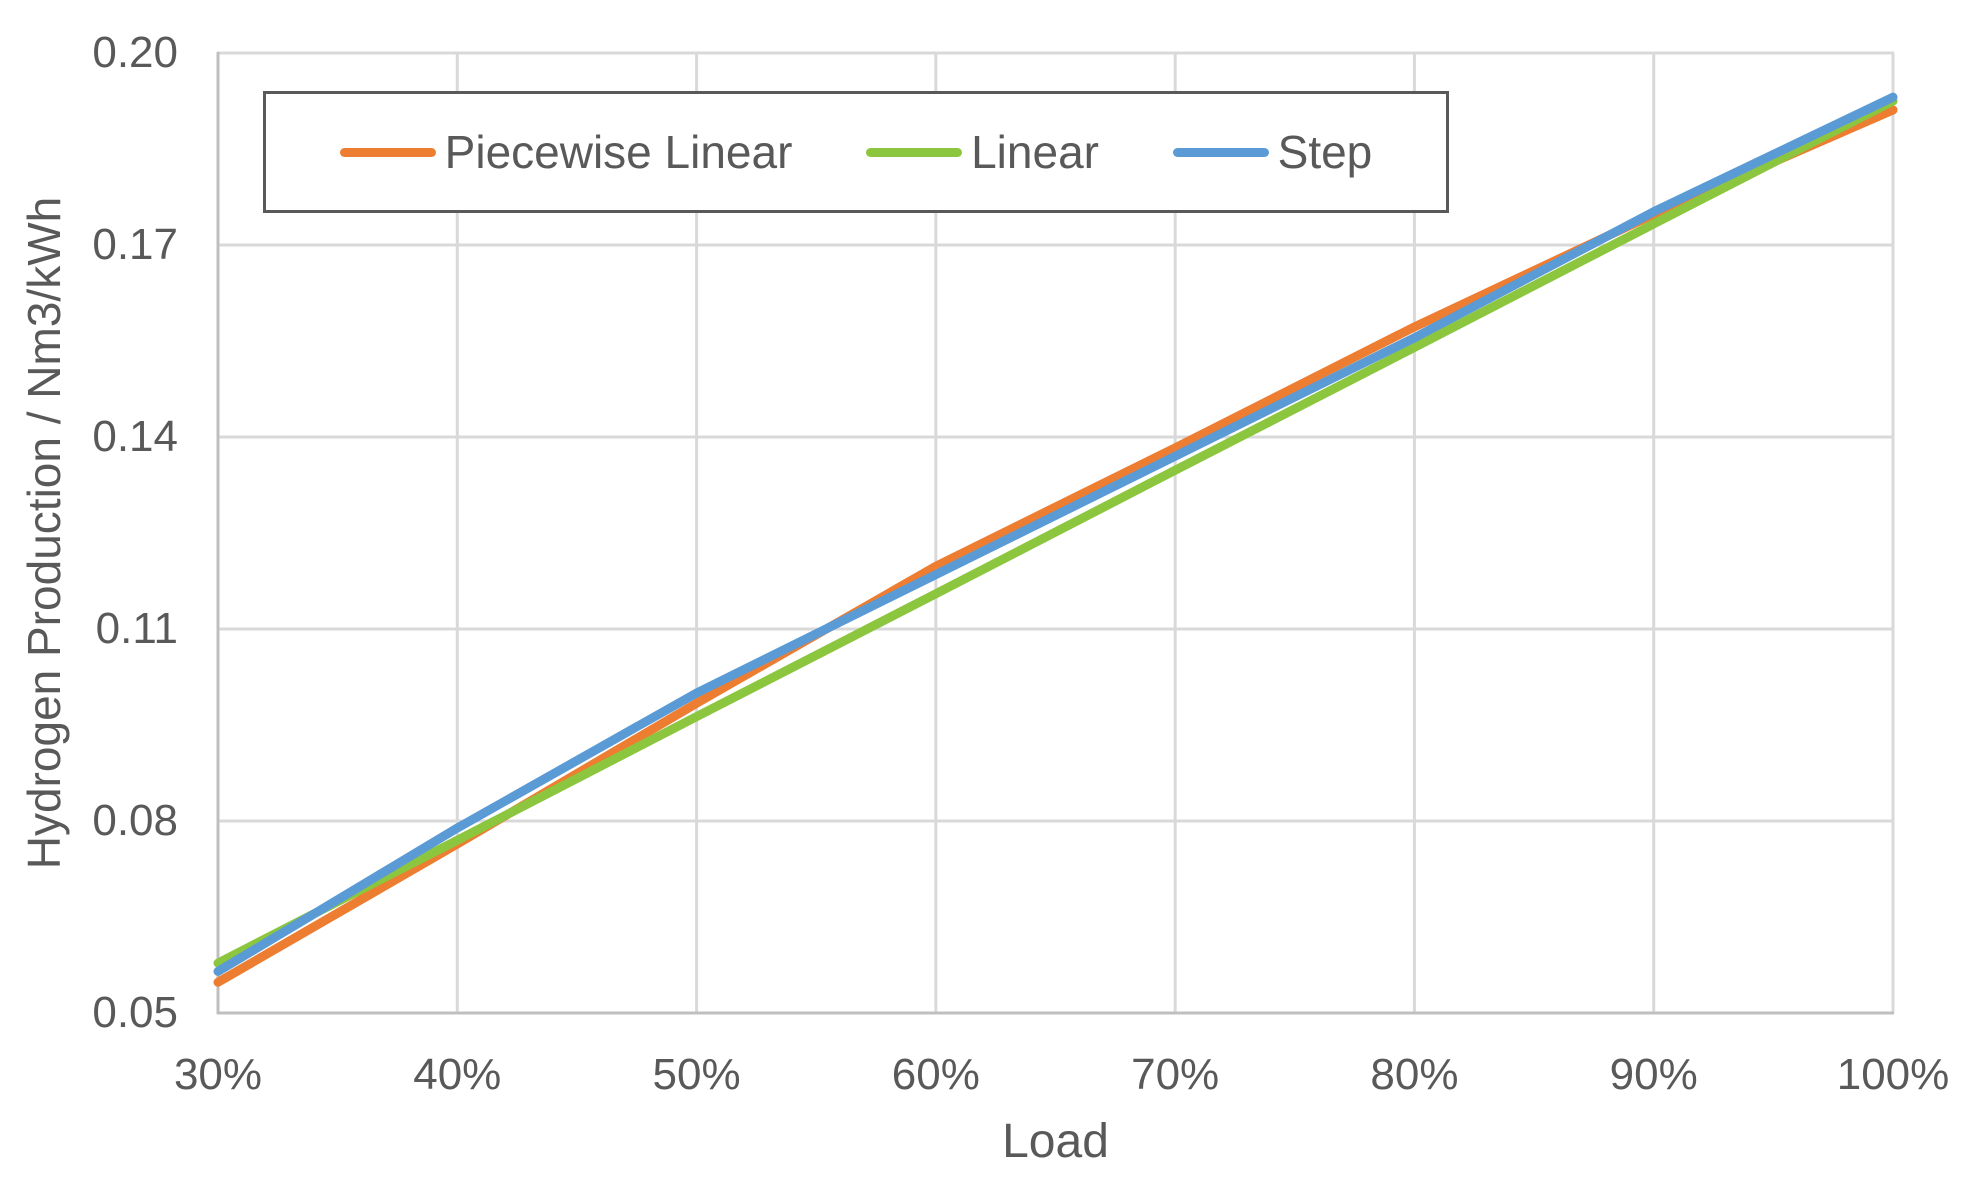  I want to click on legend-line-swatch-linear, so click(914, 152).